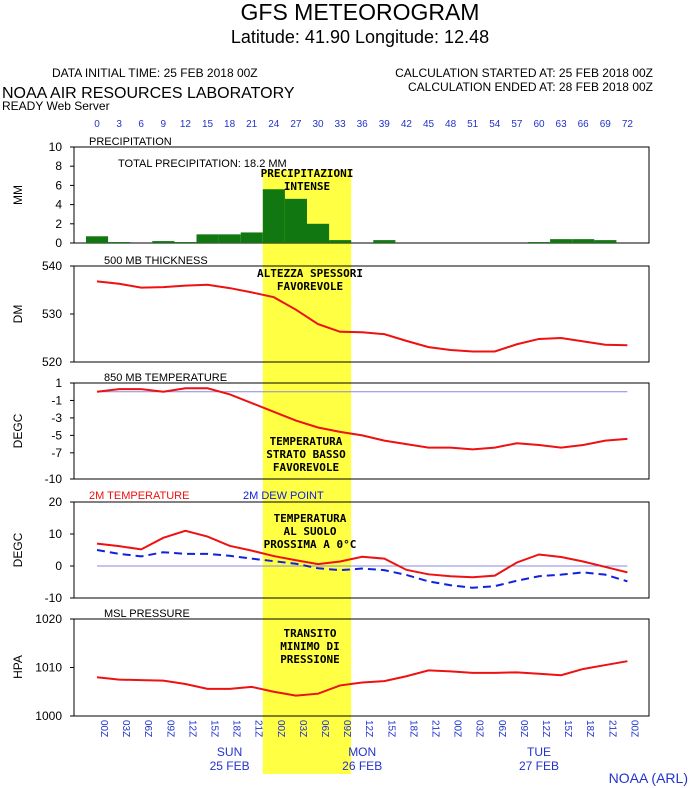 The width and height of the screenshot is (694, 788). Describe the element at coordinates (148, 93) in the screenshot. I see `lab-name: NOAA AIR RESOURCES LABORATORY` at that location.